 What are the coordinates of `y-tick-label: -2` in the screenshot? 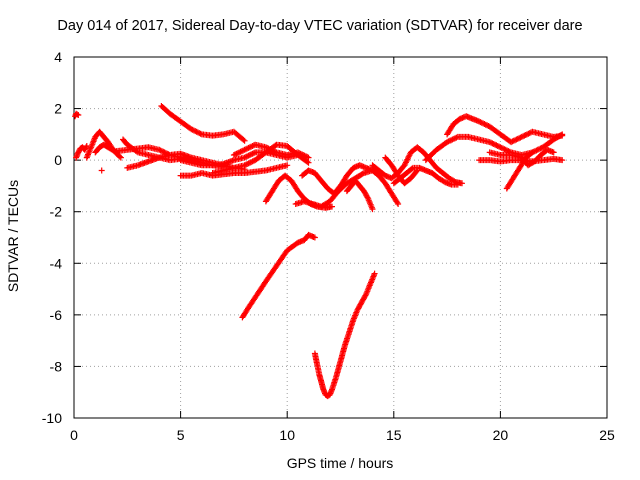 It's located at (56, 212).